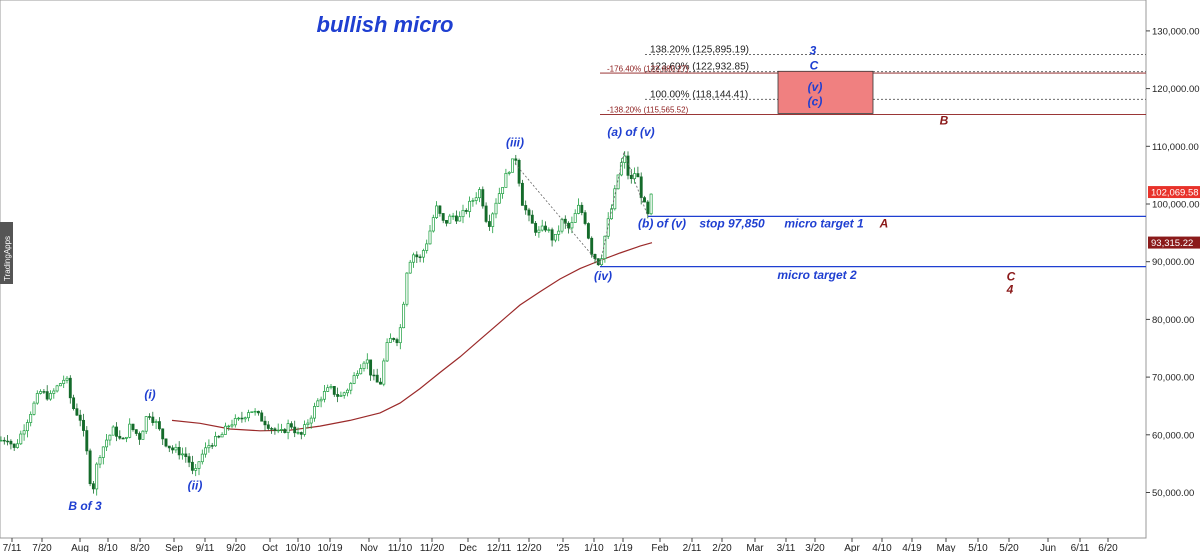  I want to click on x-tick-label: 3/20, so click(815, 547).